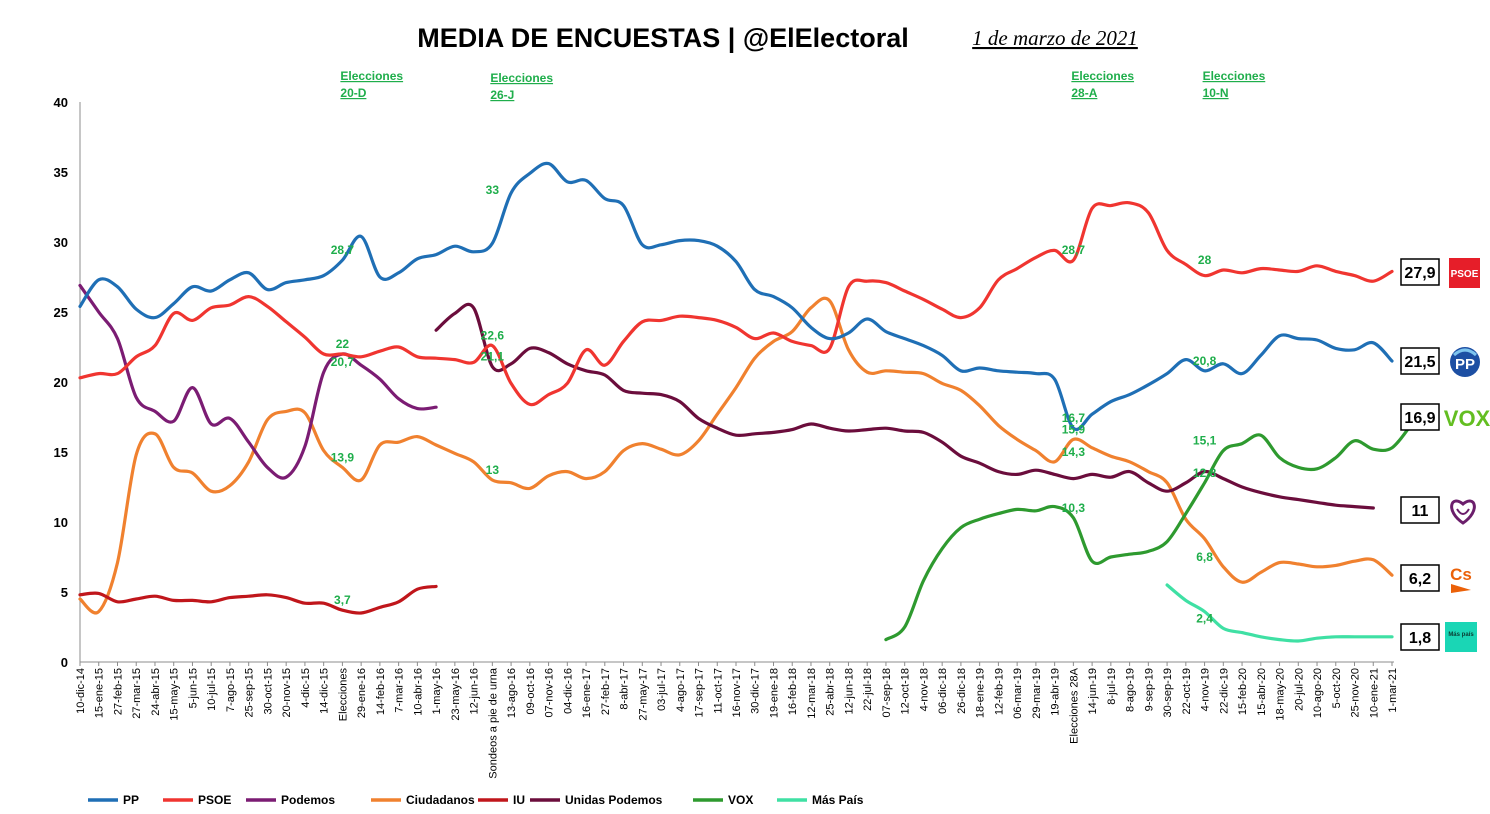  I want to click on data-label: 21,1, so click(493, 357).